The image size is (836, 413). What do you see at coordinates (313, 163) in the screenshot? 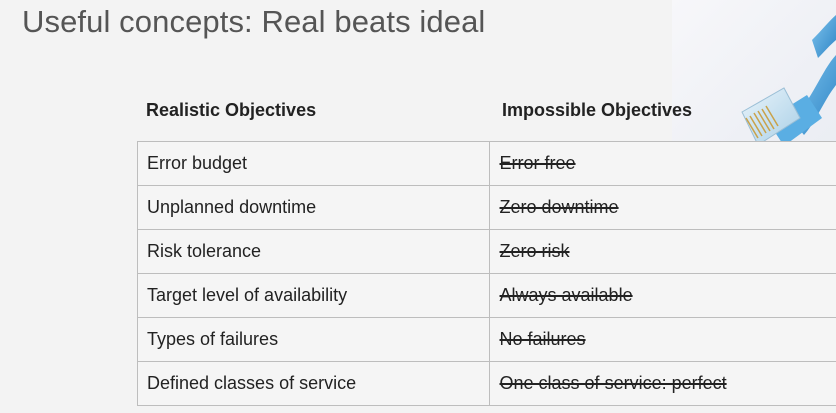
I see `realistic-cell: Error budget` at bounding box center [313, 163].